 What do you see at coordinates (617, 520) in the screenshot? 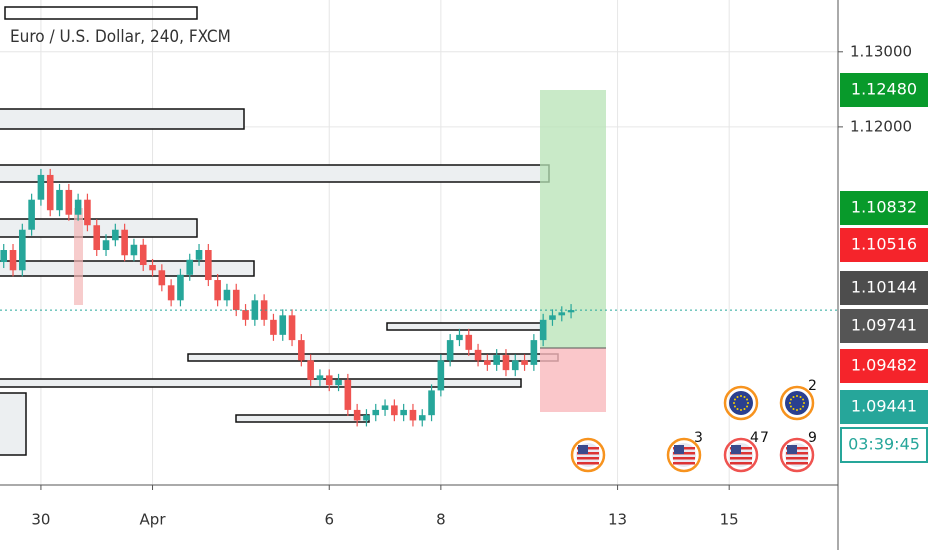
I see `x-tick-label: 13` at bounding box center [617, 520].